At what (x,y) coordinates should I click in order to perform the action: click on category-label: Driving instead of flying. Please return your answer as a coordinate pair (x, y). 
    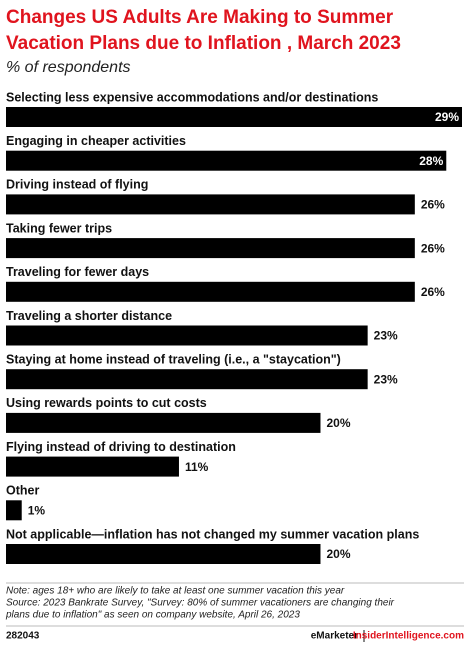
    Looking at the image, I should click on (77, 185).